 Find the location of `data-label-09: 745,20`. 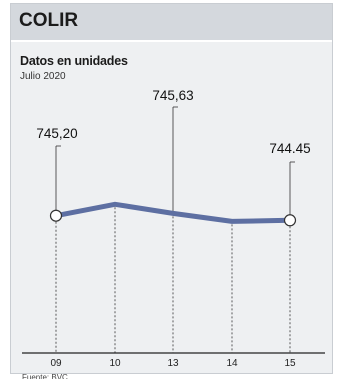

data-label-09: 745,20 is located at coordinates (56, 133).